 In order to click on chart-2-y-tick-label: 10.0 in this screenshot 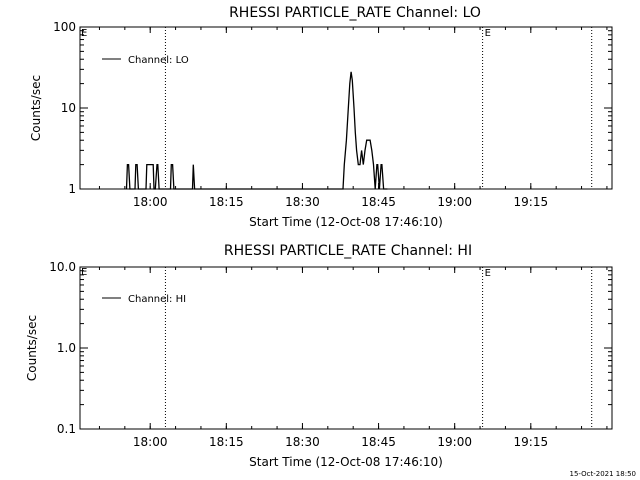, I will do `click(62, 267)`.